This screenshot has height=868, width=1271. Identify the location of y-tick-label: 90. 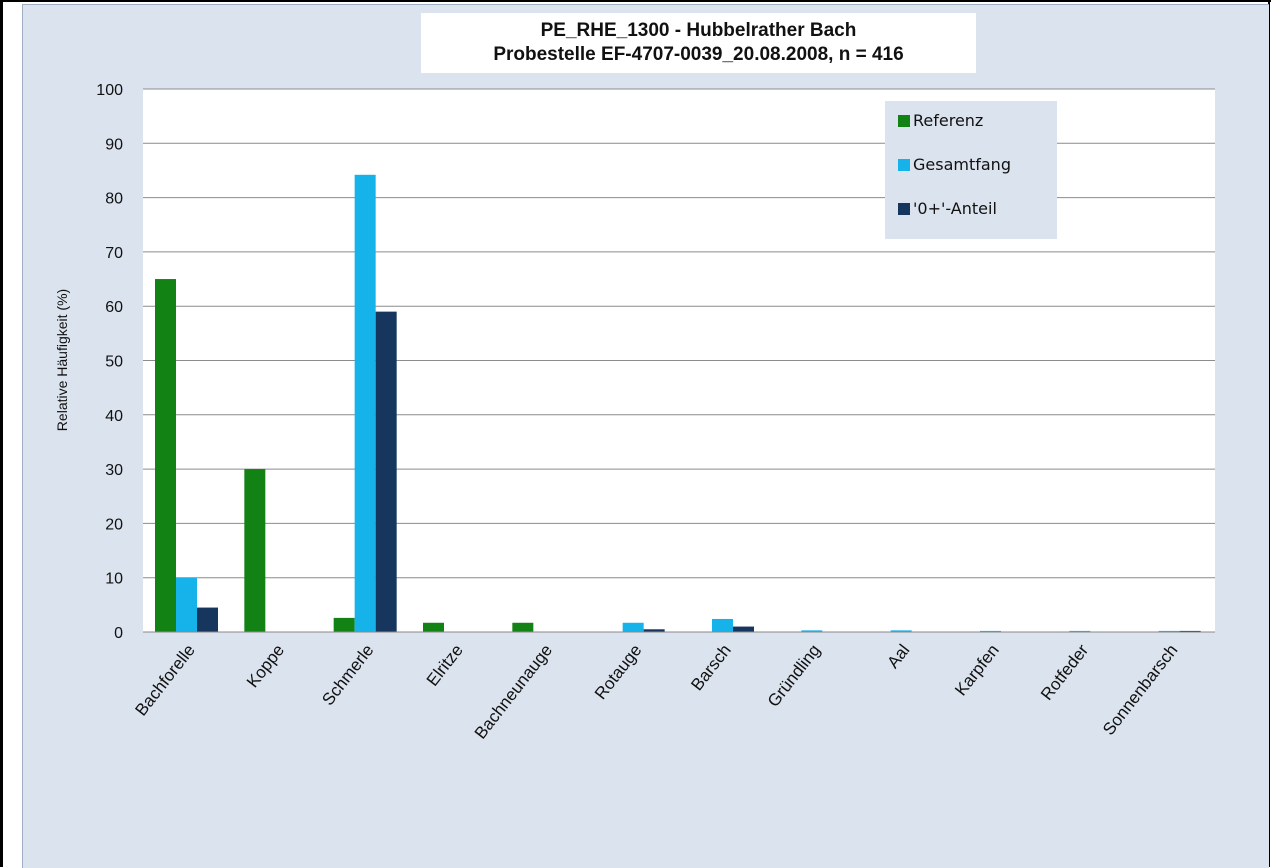
(114, 144).